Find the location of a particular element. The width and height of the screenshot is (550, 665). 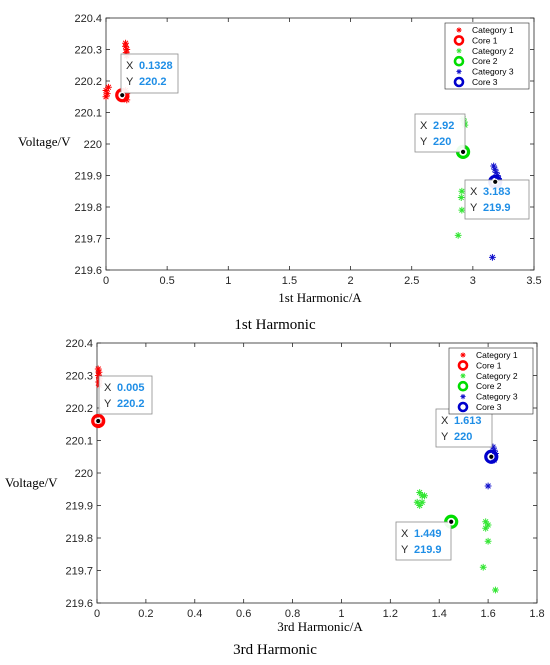

datatip: X 0.1328 Y 220.2 is located at coordinates (149, 76).